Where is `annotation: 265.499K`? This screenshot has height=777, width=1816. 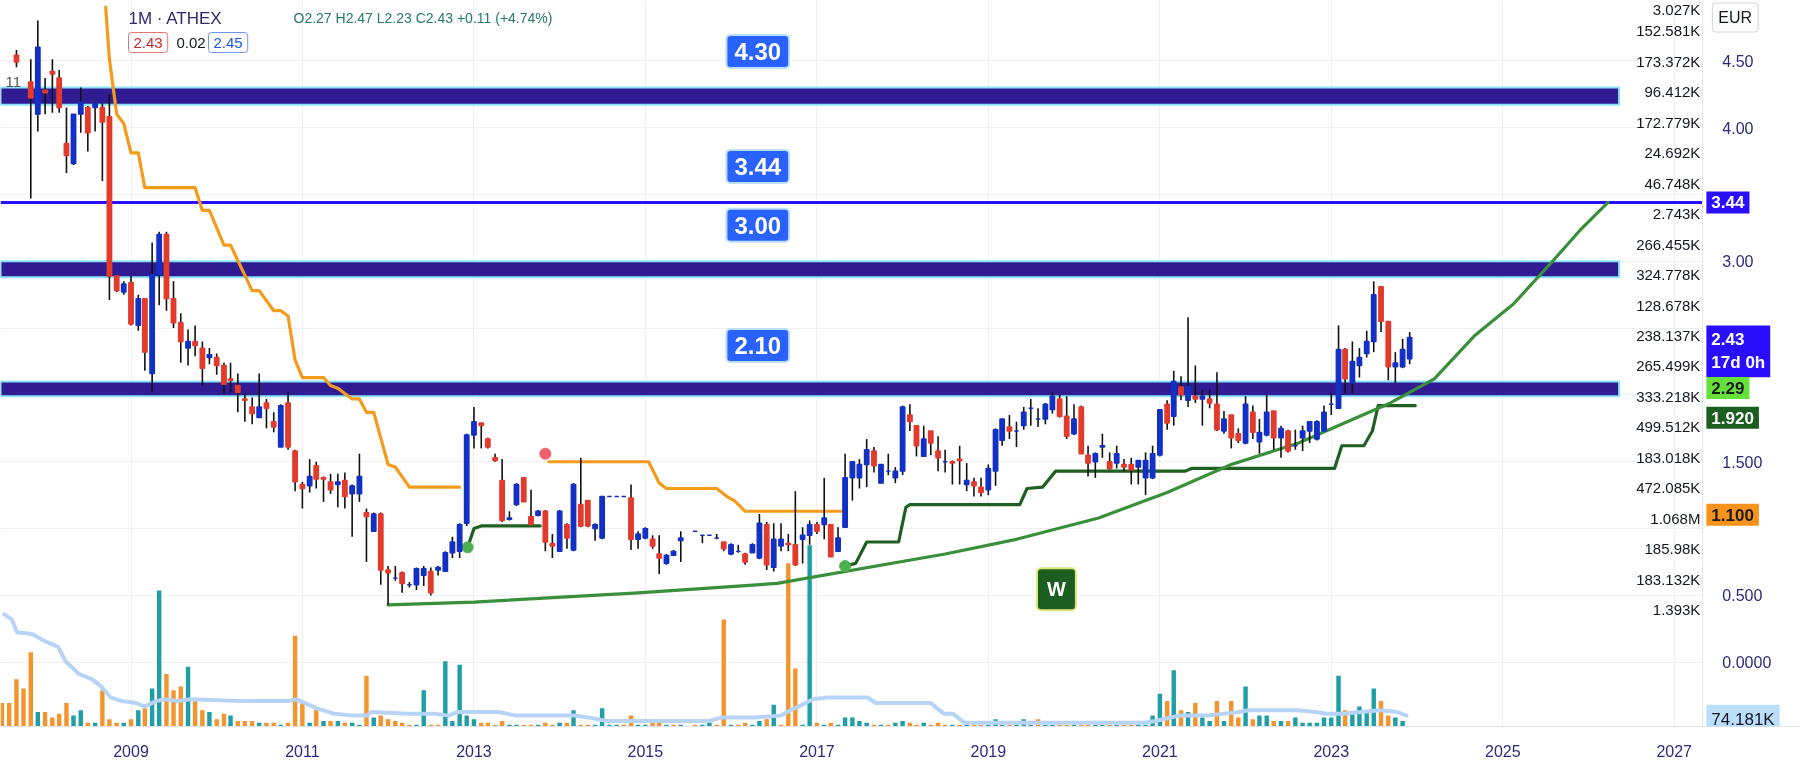 annotation: 265.499K is located at coordinates (1668, 366).